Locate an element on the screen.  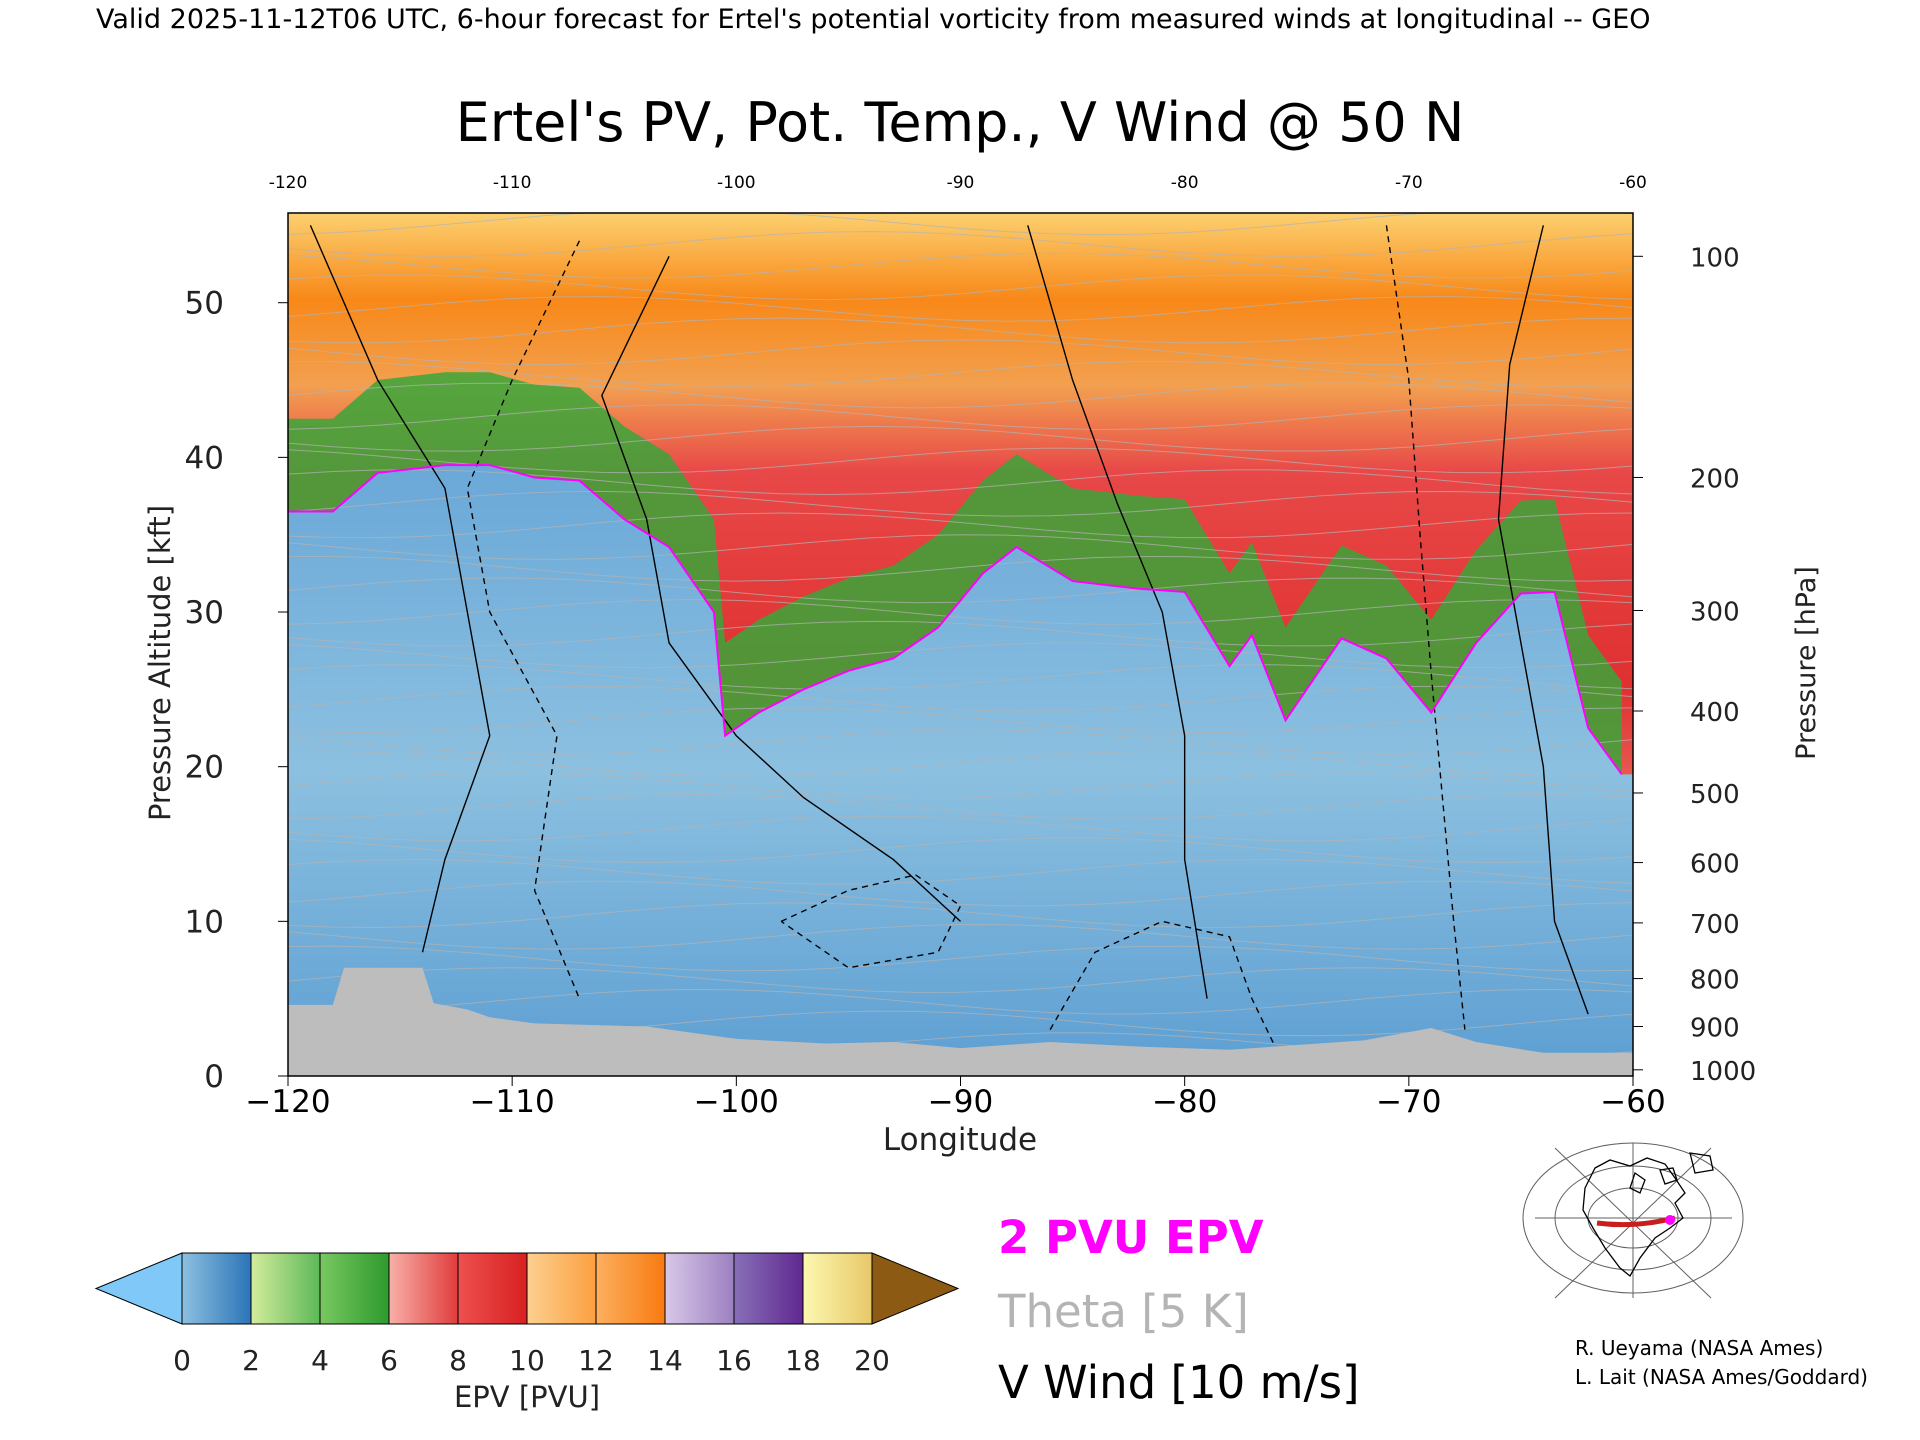
y-tick-label-left: 10 is located at coordinates (204, 922).